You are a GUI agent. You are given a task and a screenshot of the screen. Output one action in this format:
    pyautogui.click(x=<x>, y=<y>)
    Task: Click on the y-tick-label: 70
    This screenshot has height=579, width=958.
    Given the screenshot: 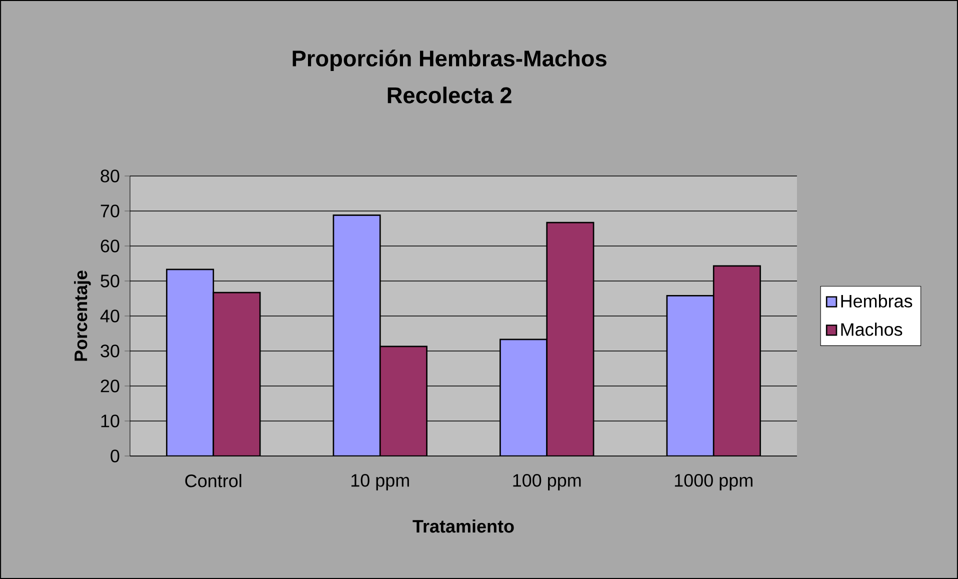 What is the action you would take?
    pyautogui.click(x=110, y=211)
    